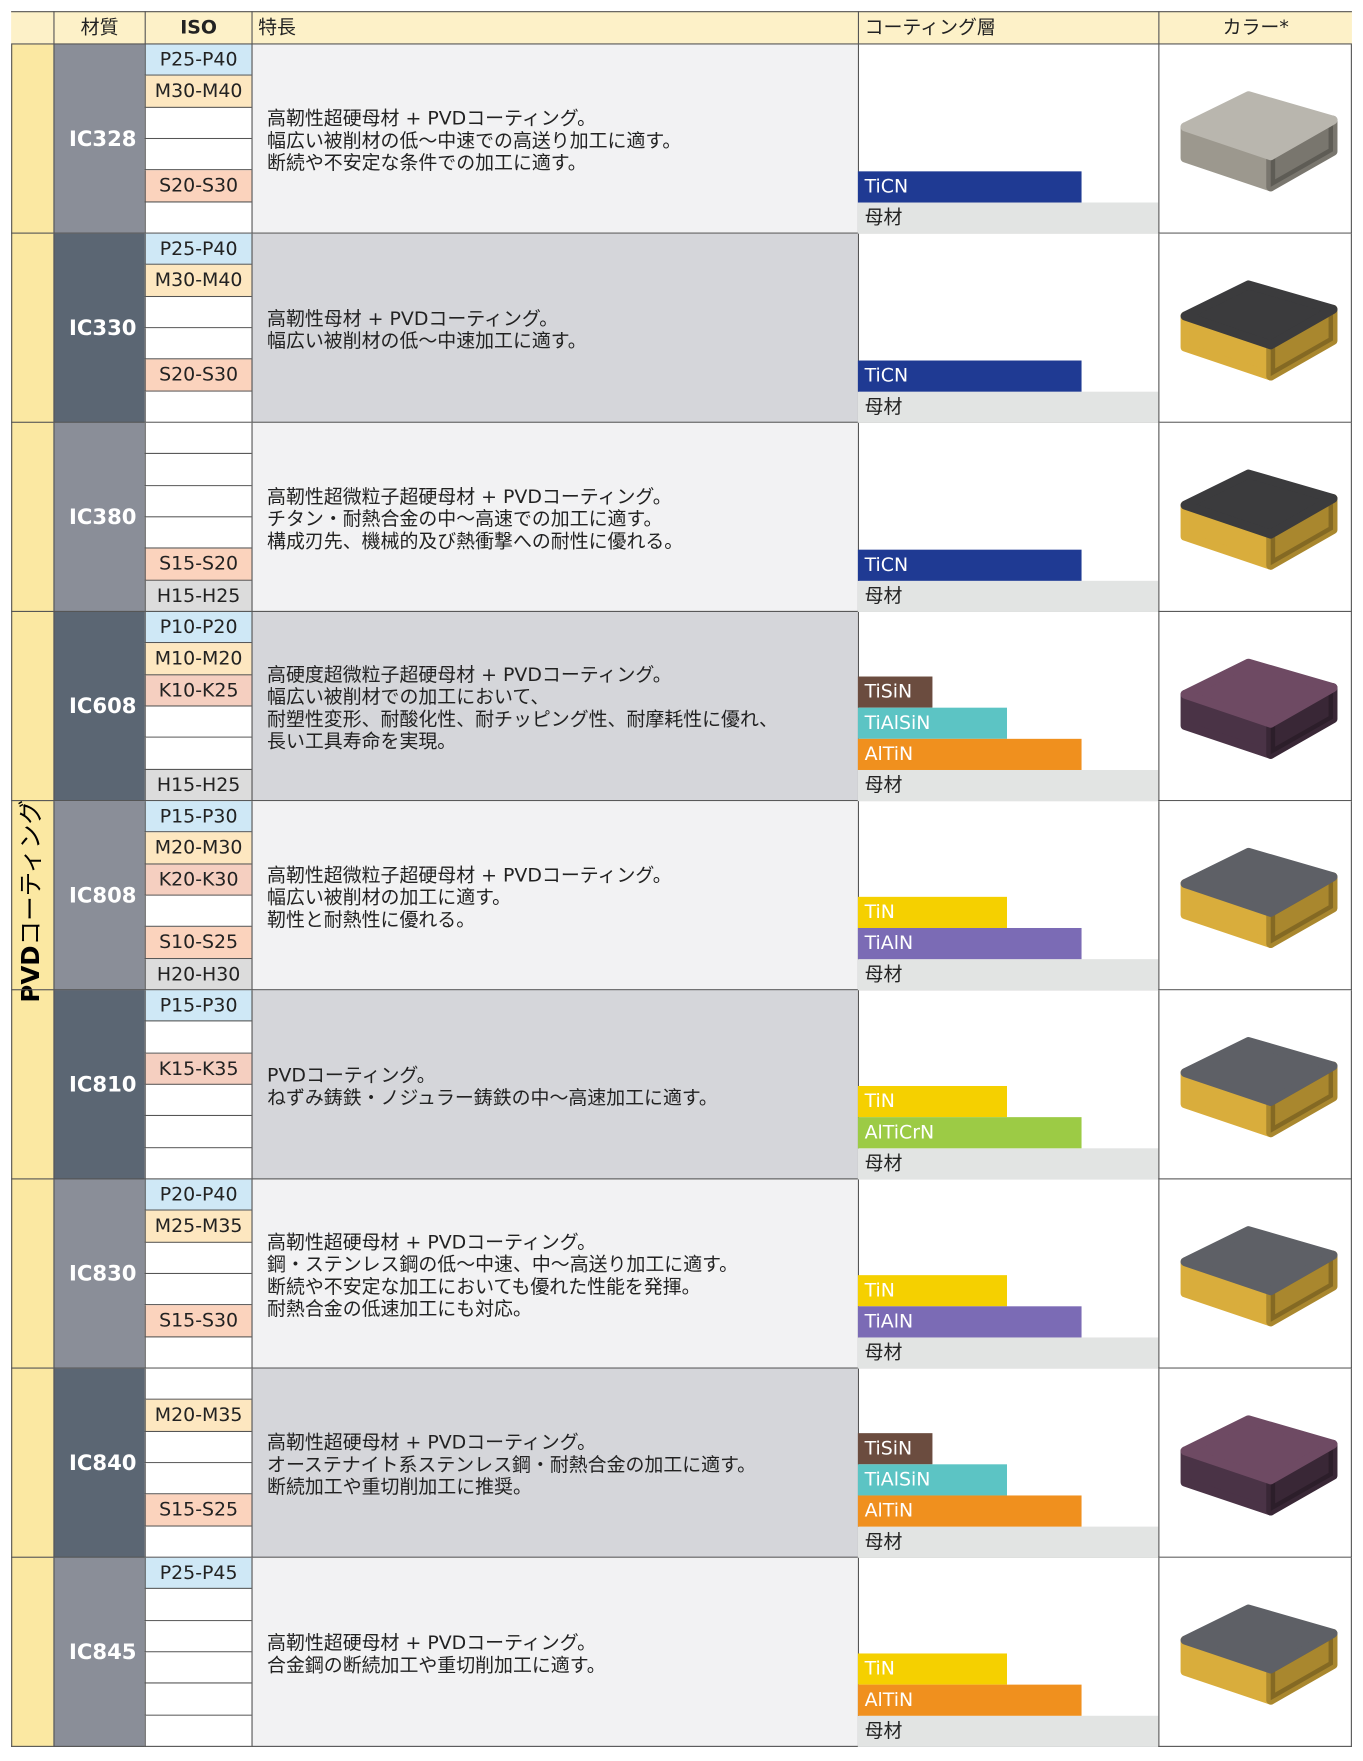  Describe the element at coordinates (351, 1076) in the screenshot. I see `feature-line: PVDコーティング。` at that location.